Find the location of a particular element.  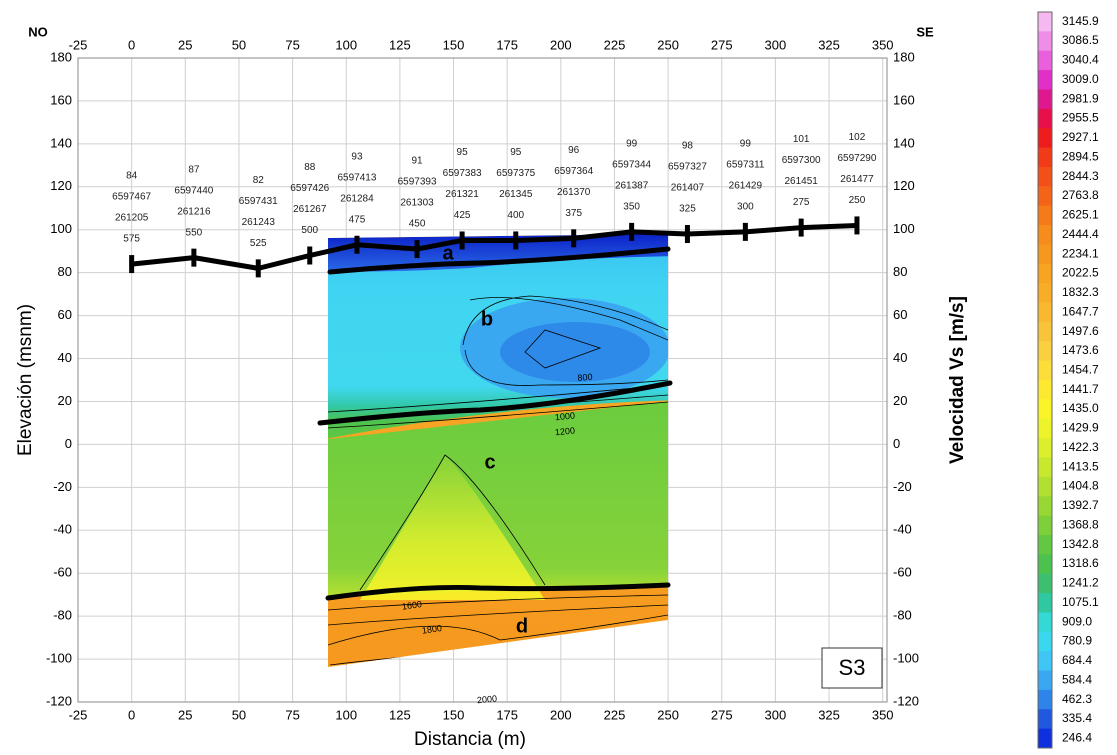

panel-label: S3 is located at coordinates (852, 667).